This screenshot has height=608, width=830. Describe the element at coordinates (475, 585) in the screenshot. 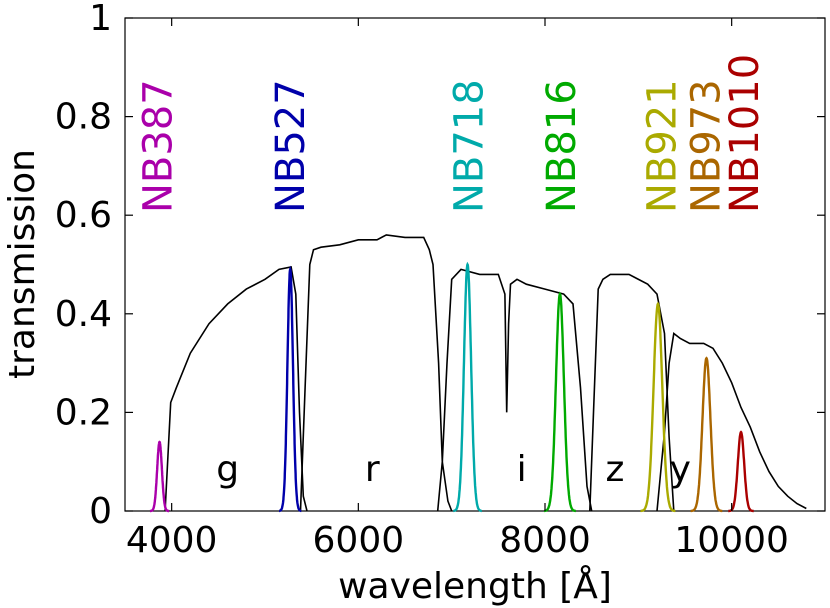

I see `x-axis-title: wavelength [Å]` at that location.